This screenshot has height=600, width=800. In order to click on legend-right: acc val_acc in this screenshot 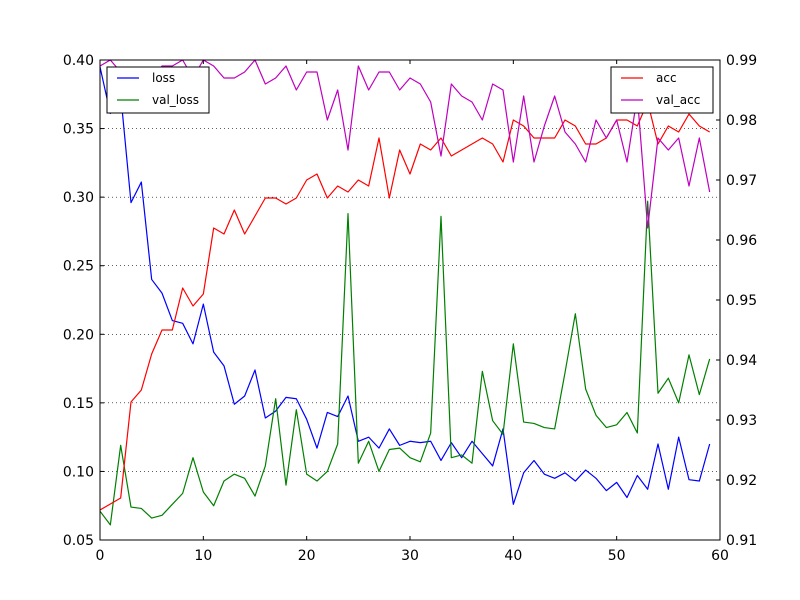, I will do `click(662, 90)`.